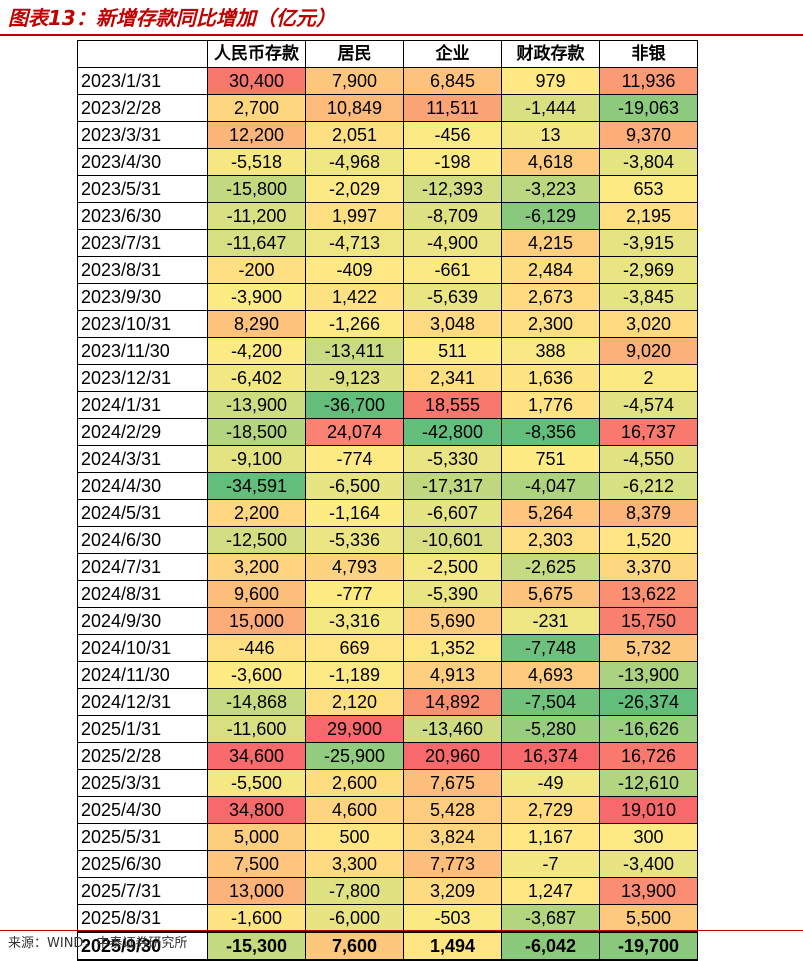 The image size is (803, 961). What do you see at coordinates (550, 729) in the screenshot?
I see `value-cell: -5,280` at bounding box center [550, 729].